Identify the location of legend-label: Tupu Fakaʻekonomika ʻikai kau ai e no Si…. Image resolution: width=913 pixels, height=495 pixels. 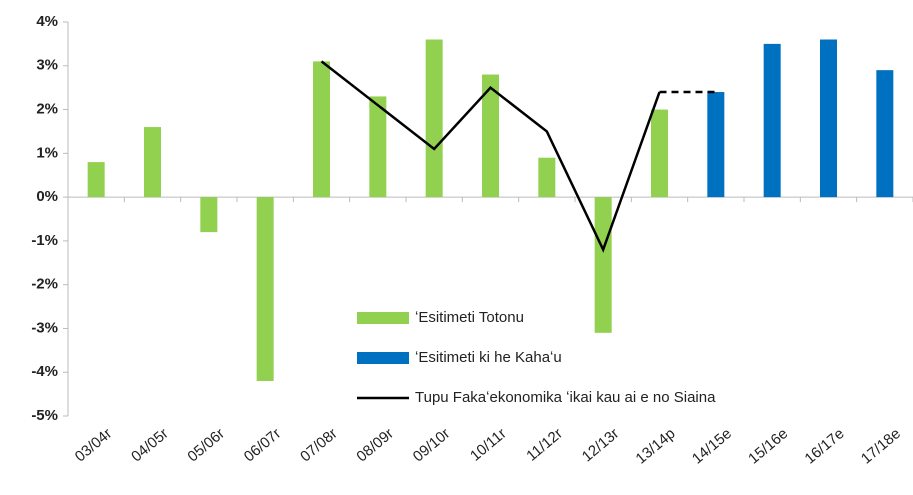
(565, 397).